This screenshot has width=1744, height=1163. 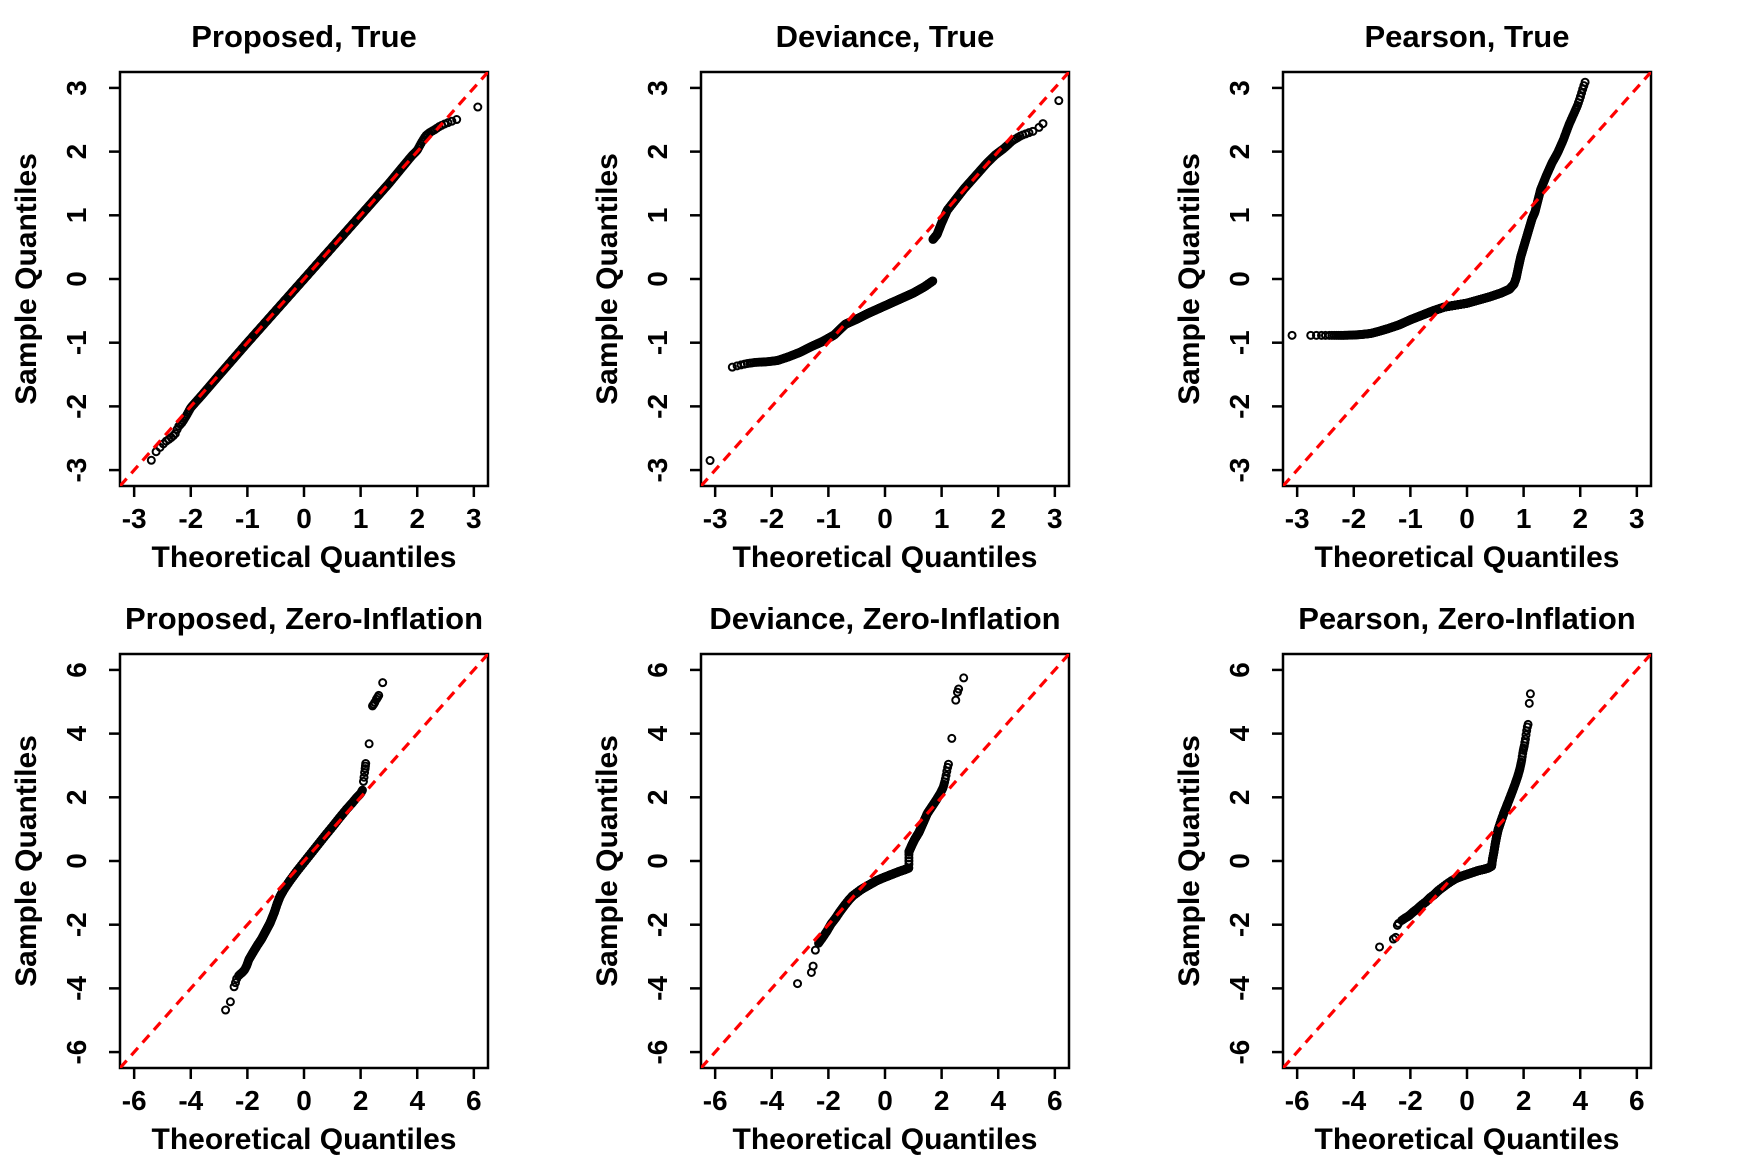 What do you see at coordinates (190, 1099) in the screenshot?
I see `x-tick-label: -4` at bounding box center [190, 1099].